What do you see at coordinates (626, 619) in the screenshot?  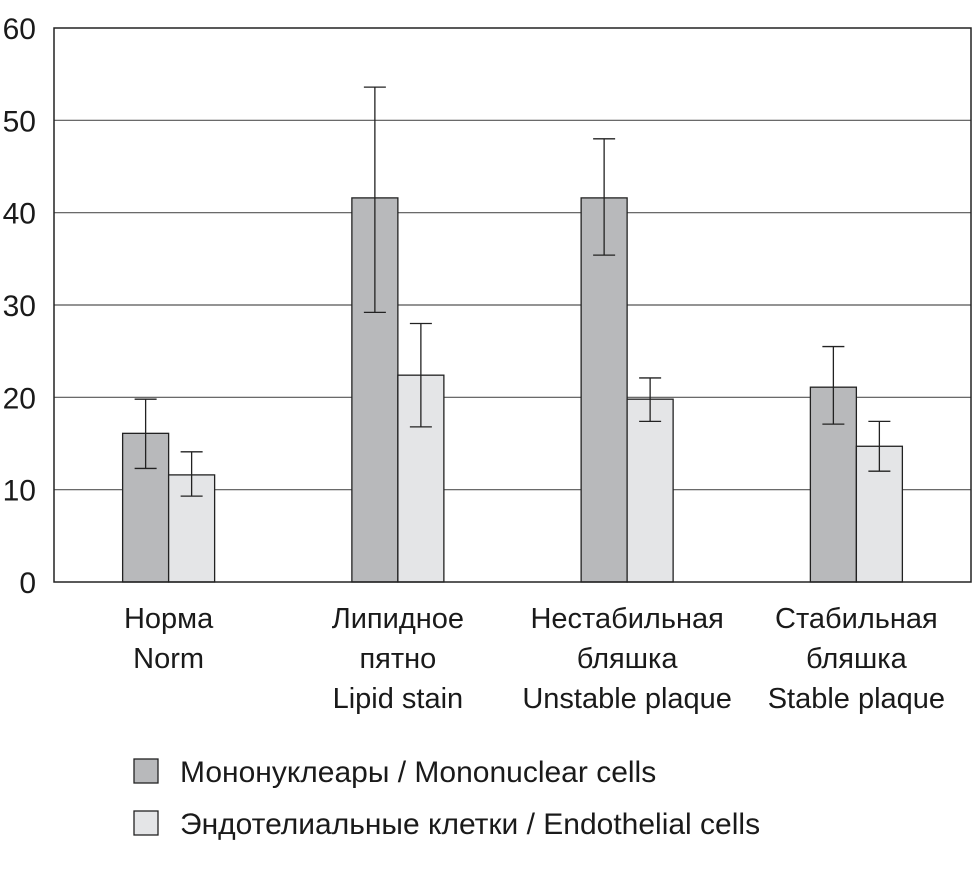 I see `x-category-label: Нестабильная` at bounding box center [626, 619].